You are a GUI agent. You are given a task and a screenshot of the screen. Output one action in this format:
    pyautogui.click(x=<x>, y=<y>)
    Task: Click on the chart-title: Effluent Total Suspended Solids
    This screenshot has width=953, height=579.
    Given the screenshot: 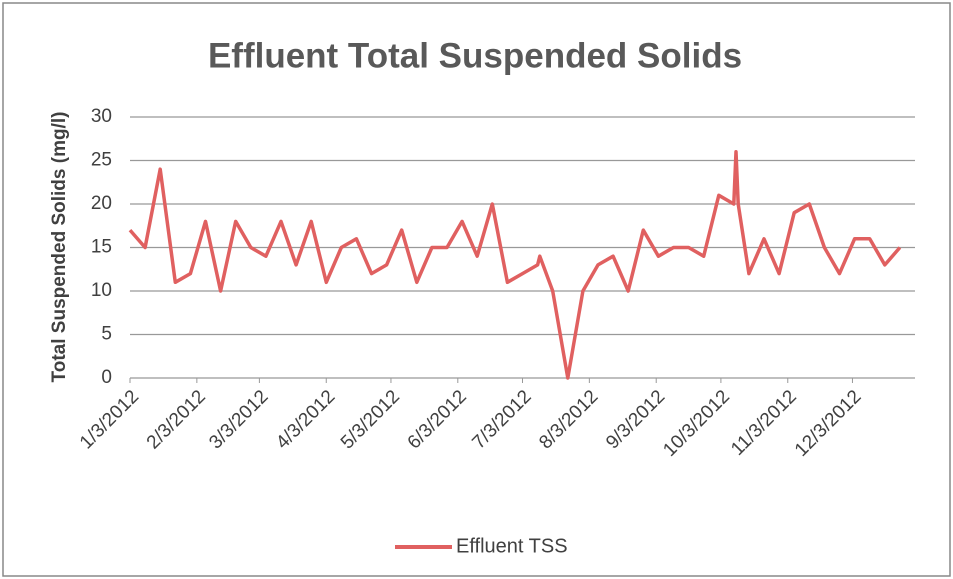 What is the action you would take?
    pyautogui.click(x=475, y=55)
    